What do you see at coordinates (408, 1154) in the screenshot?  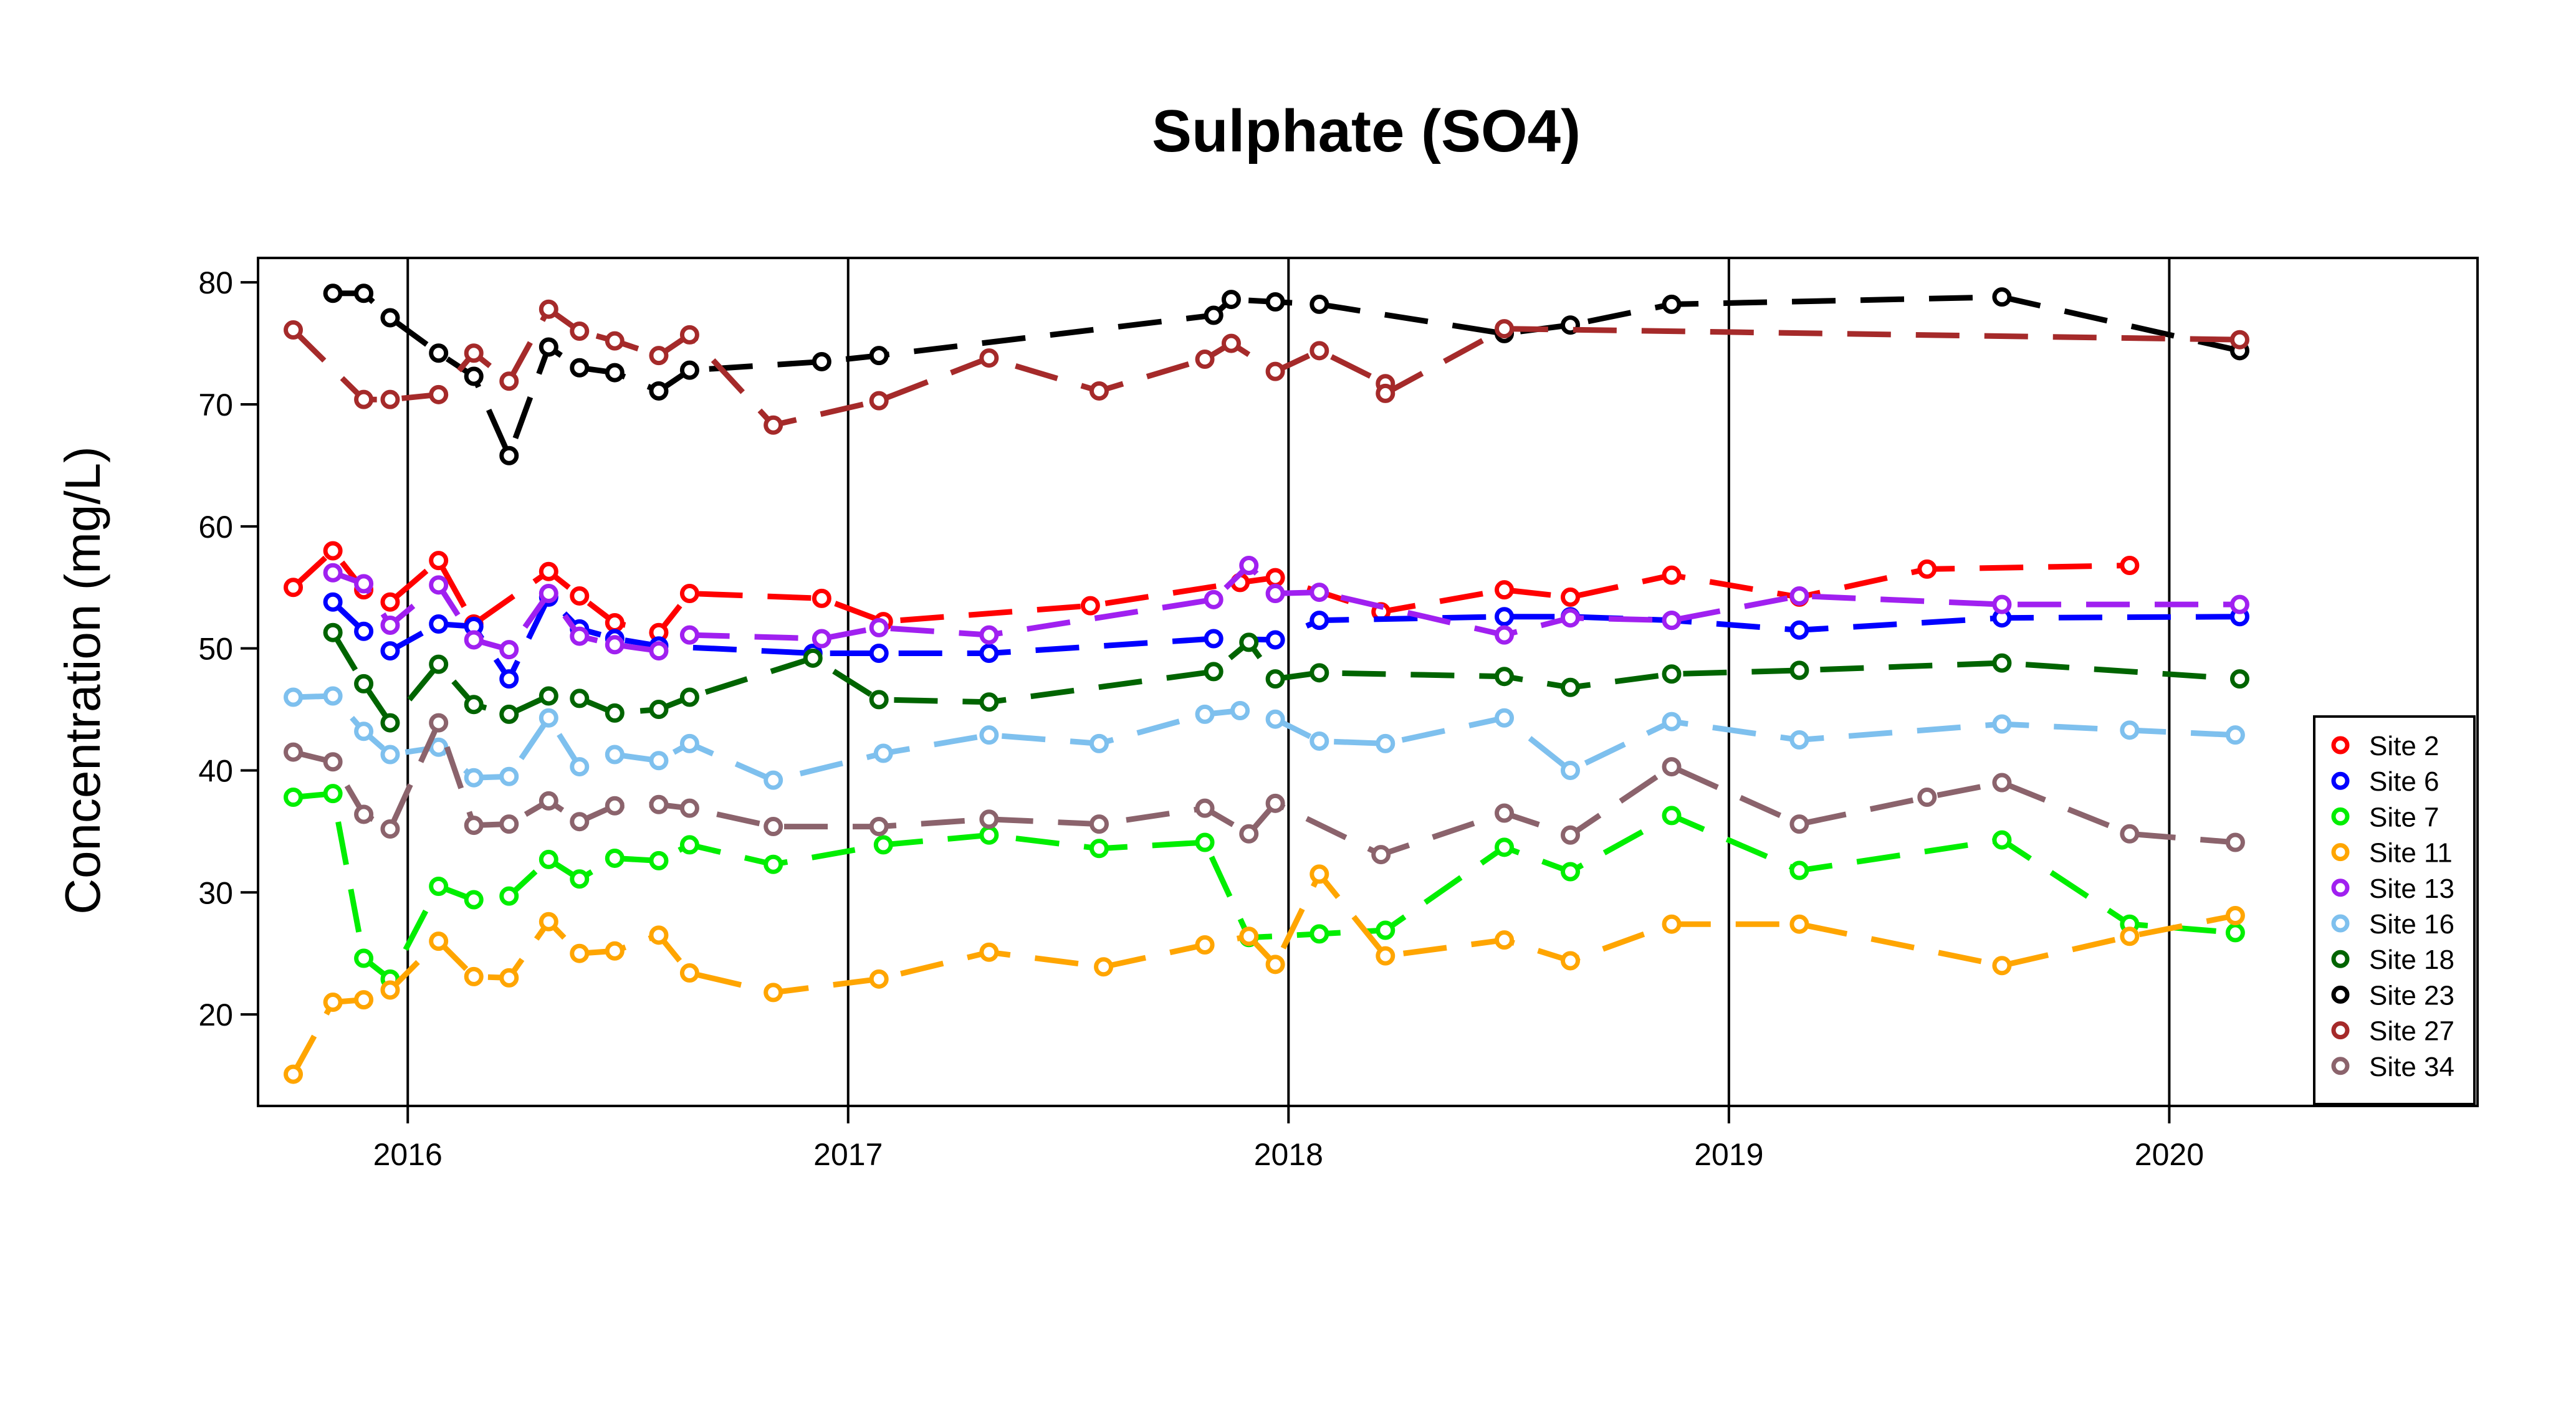 I see `x-tick-label-0: 2016` at bounding box center [408, 1154].